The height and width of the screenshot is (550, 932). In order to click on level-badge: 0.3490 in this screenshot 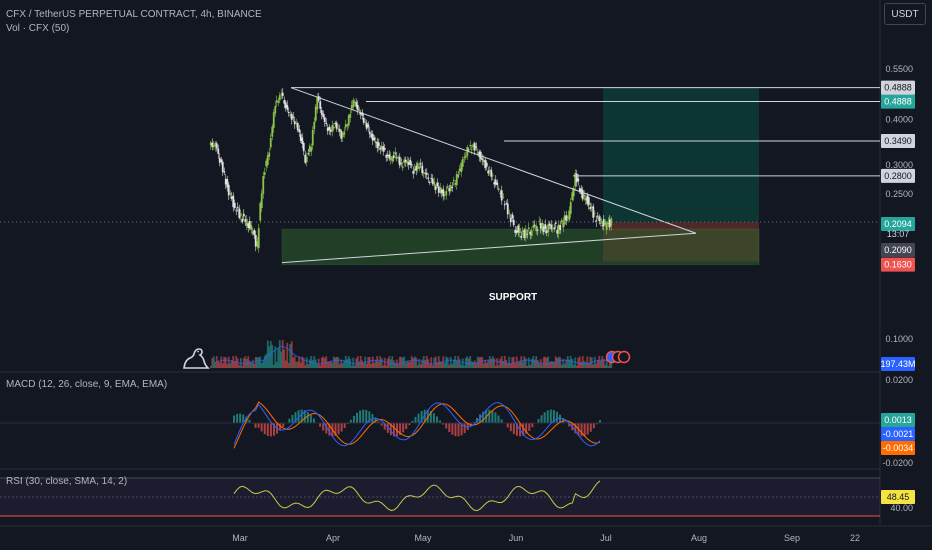, I will do `click(898, 141)`.